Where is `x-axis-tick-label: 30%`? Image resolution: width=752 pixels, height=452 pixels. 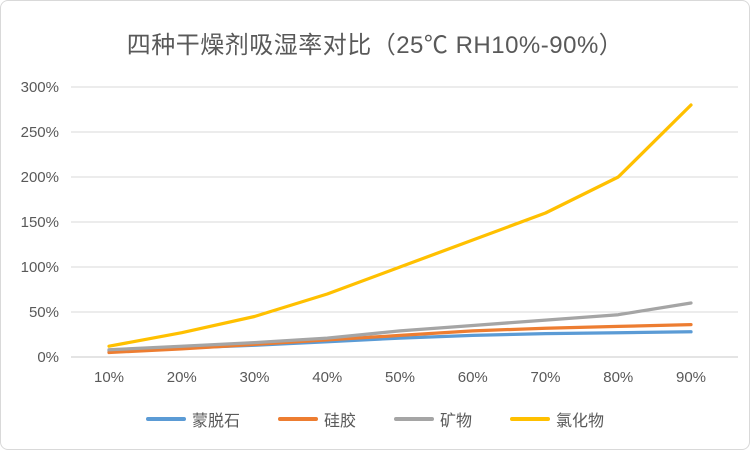 x-axis-tick-label: 30% is located at coordinates (254, 377).